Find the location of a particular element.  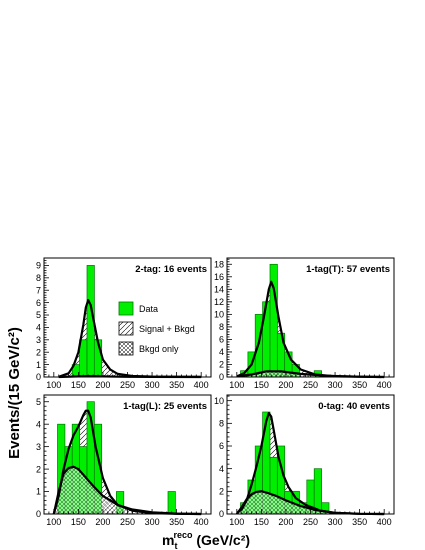

x-tick-label-1tagT: 350 is located at coordinates (359, 385).